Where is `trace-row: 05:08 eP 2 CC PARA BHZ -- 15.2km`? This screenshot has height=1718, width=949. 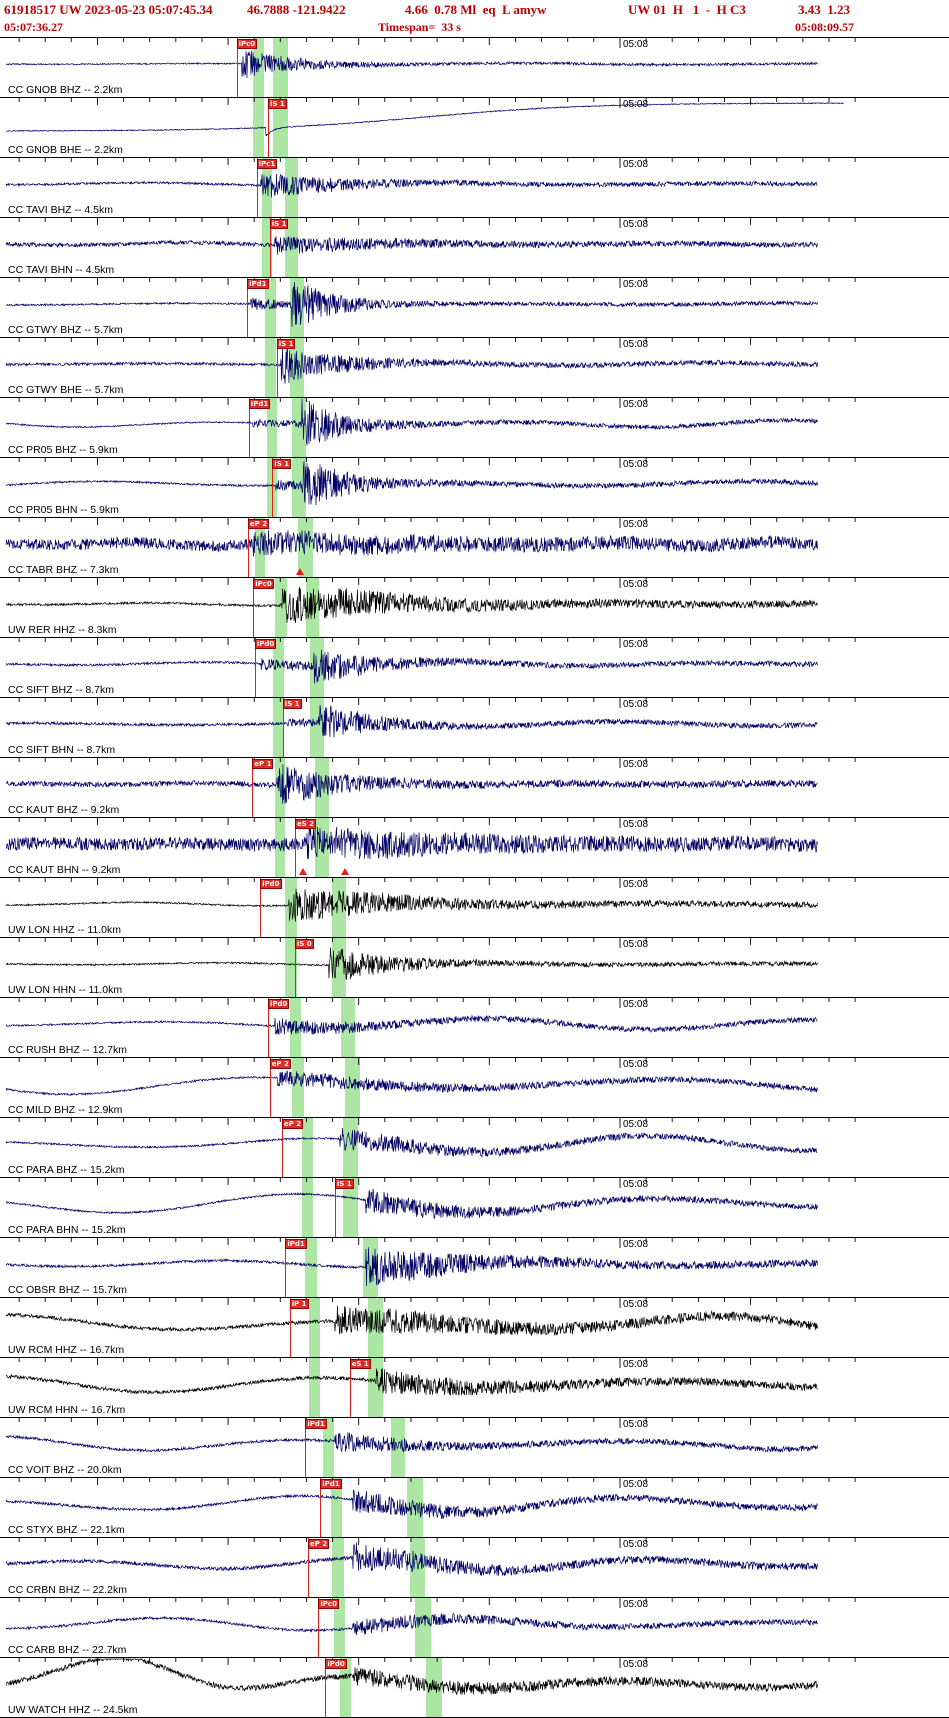
trace-row: 05:08 eP 2 CC PARA BHZ -- 15.2km is located at coordinates (474, 1148).